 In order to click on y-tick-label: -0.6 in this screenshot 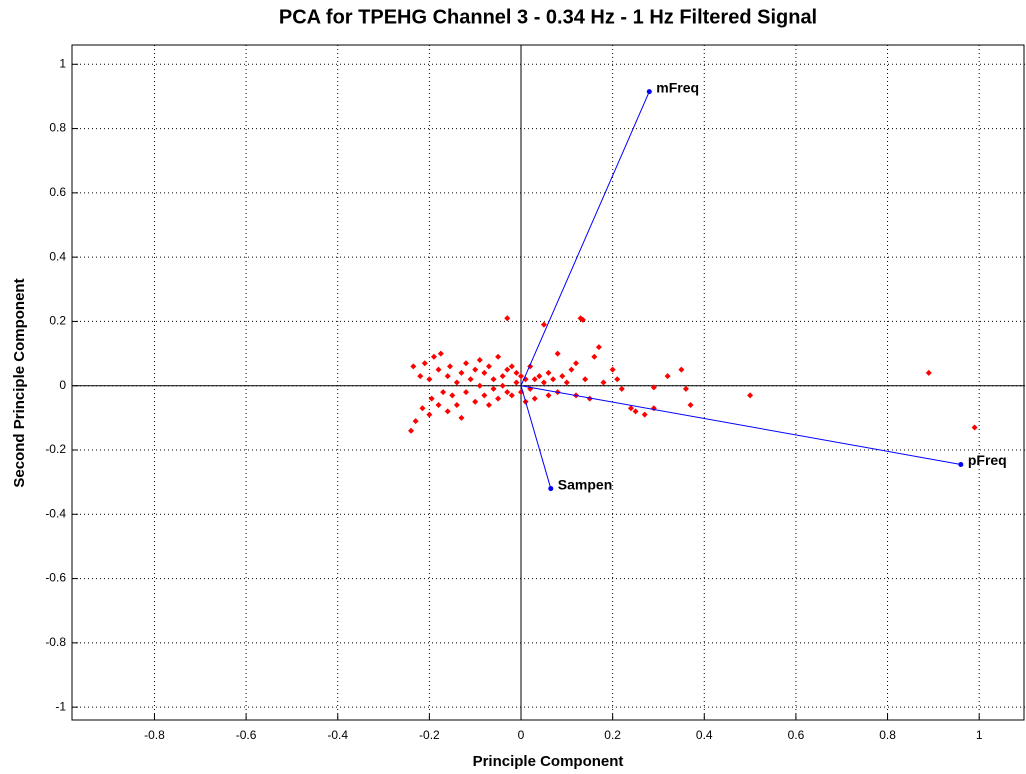, I will do `click(55, 578)`.